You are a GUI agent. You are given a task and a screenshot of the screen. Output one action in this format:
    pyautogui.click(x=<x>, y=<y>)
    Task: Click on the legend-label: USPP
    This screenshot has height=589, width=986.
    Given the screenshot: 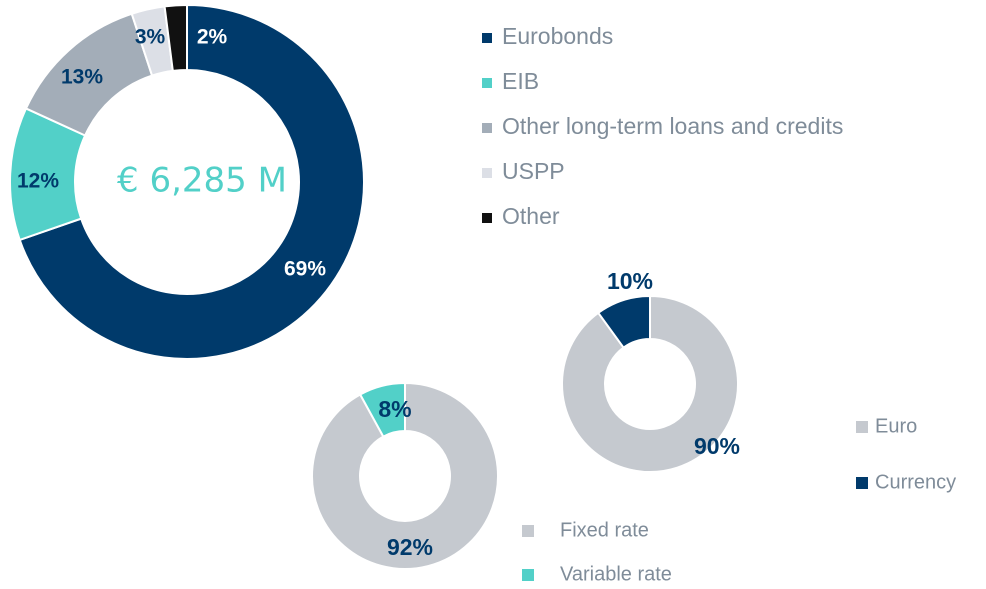 What is the action you would take?
    pyautogui.click(x=533, y=171)
    